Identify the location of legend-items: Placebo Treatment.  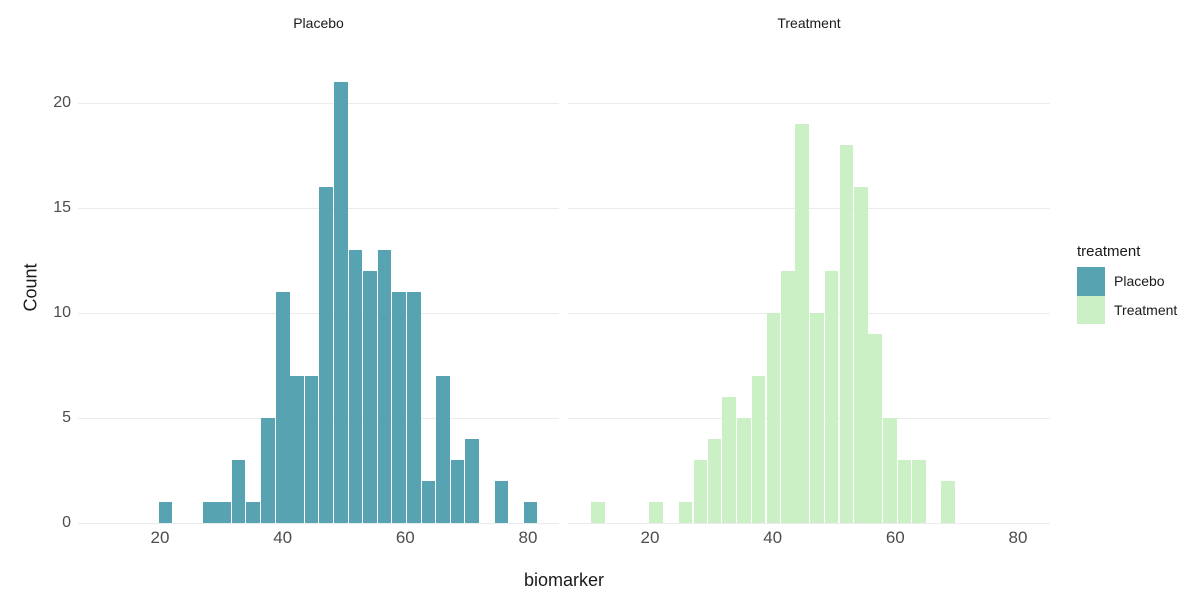
(1127, 295).